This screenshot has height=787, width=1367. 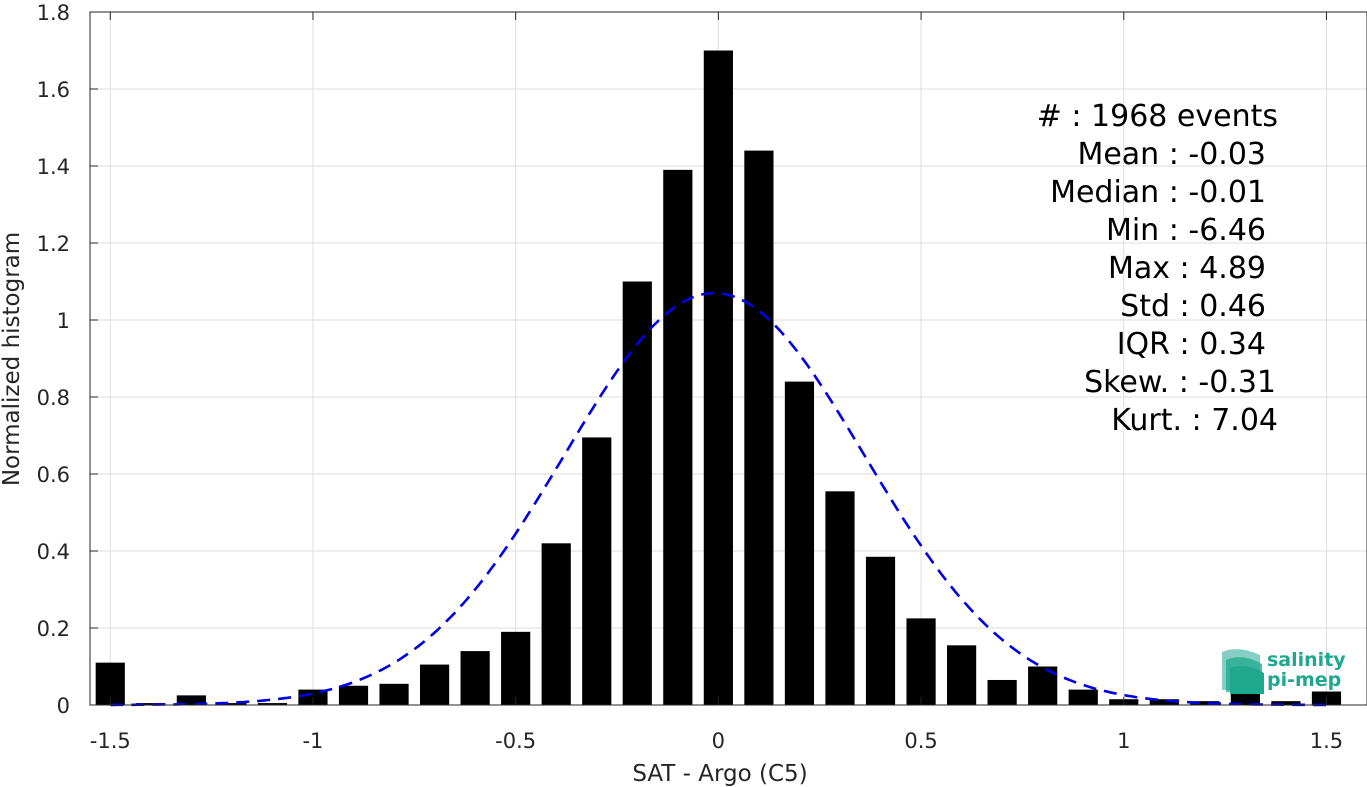 What do you see at coordinates (312, 741) in the screenshot?
I see `x-tick-label-1: -1` at bounding box center [312, 741].